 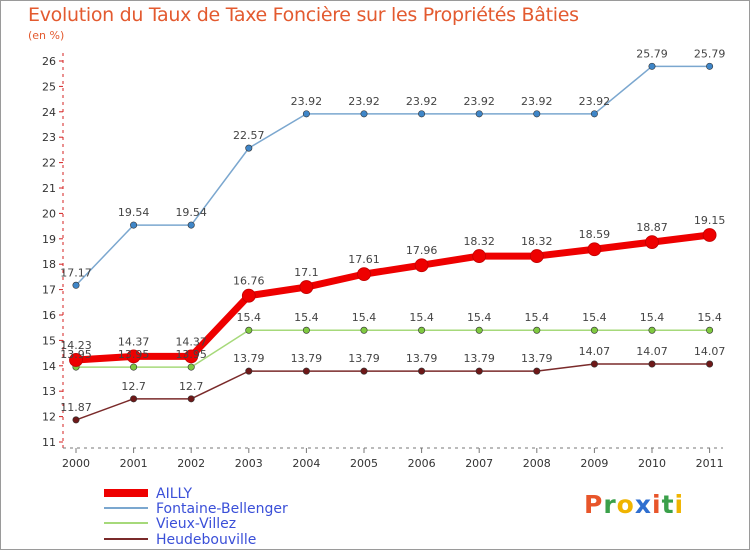 What do you see at coordinates (652, 351) in the screenshot?
I see `data-label: 14.07` at bounding box center [652, 351].